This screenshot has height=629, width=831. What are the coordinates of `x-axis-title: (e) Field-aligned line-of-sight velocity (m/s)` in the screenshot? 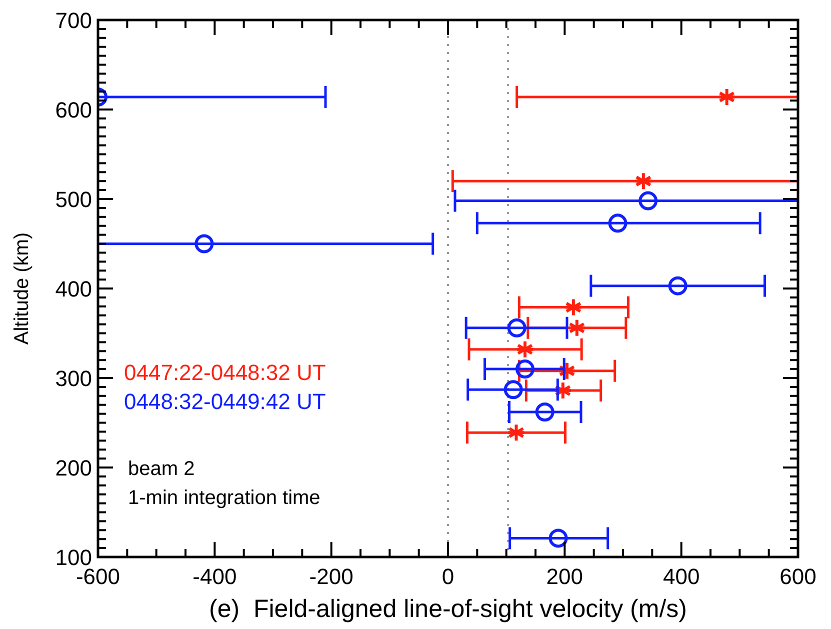 It's located at (448, 609).